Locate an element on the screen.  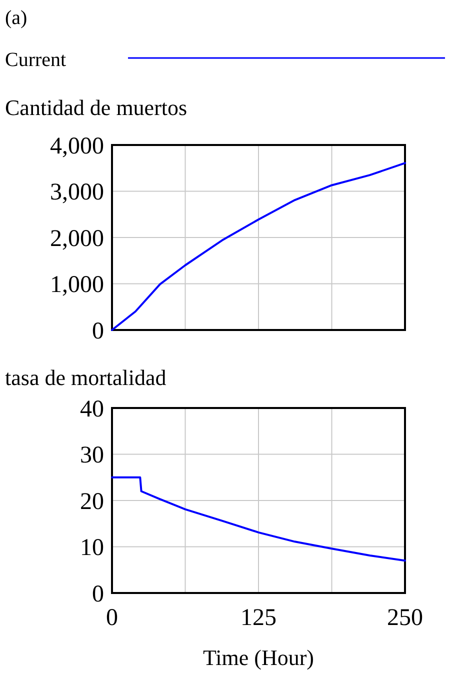
y-tick-label: 10 is located at coordinates (92, 548).